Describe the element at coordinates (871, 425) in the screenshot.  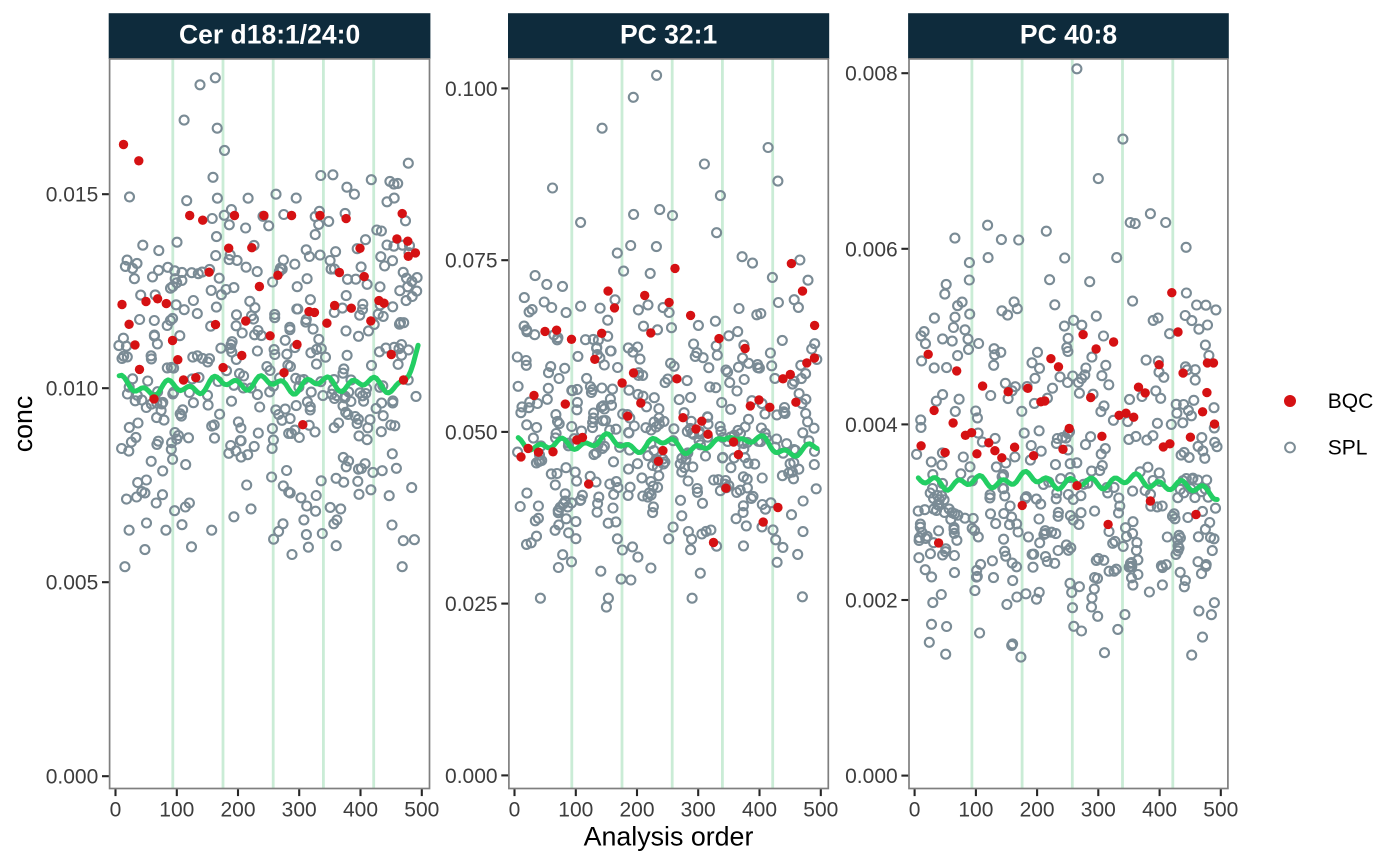
I see `svg-text: 0.004` at that location.